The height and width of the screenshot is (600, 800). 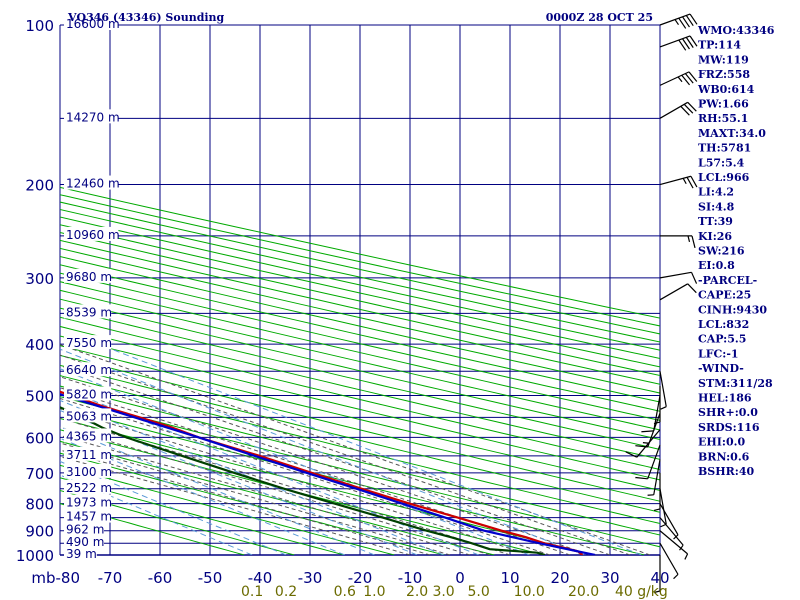 What do you see at coordinates (721, 442) in the screenshot?
I see `index-line: EHI:0.0` at bounding box center [721, 442].